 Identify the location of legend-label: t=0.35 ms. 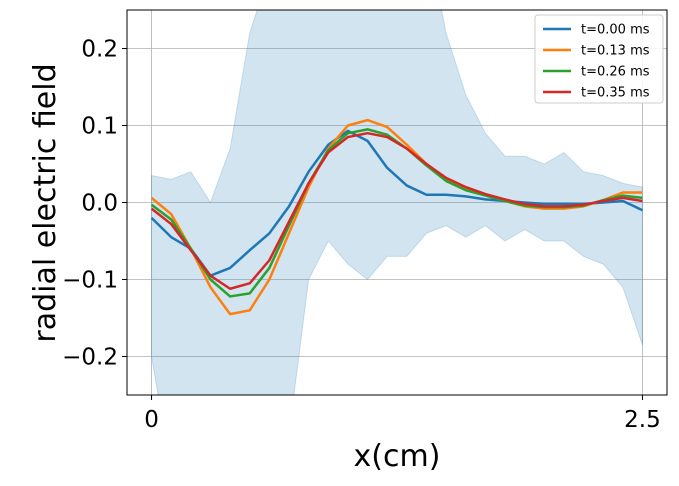
(615, 93).